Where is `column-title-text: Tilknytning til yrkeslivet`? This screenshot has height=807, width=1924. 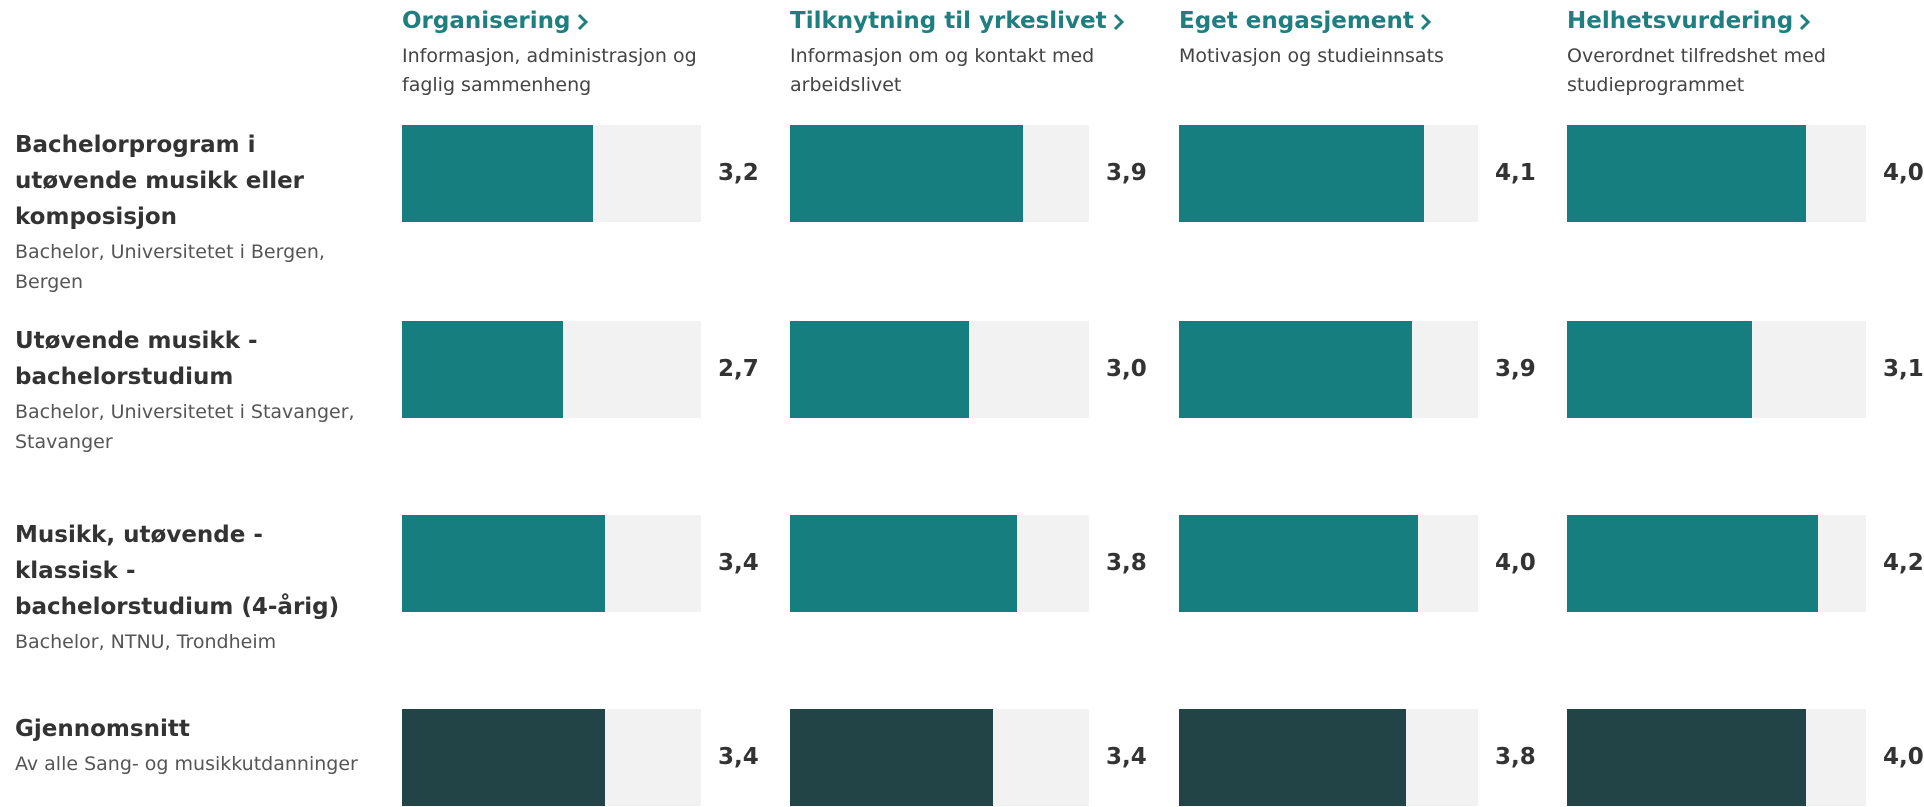
column-title-text: Tilknytning til yrkeslivet is located at coordinates (948, 21).